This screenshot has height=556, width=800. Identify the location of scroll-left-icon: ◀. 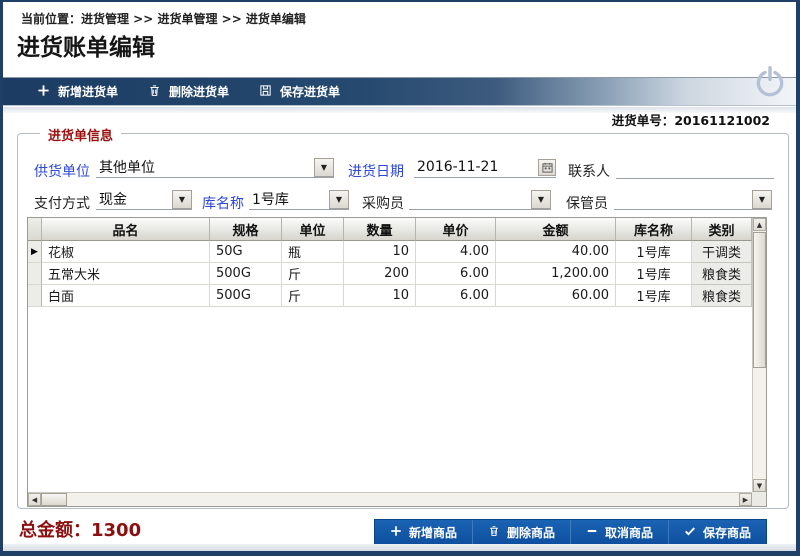
(34, 499).